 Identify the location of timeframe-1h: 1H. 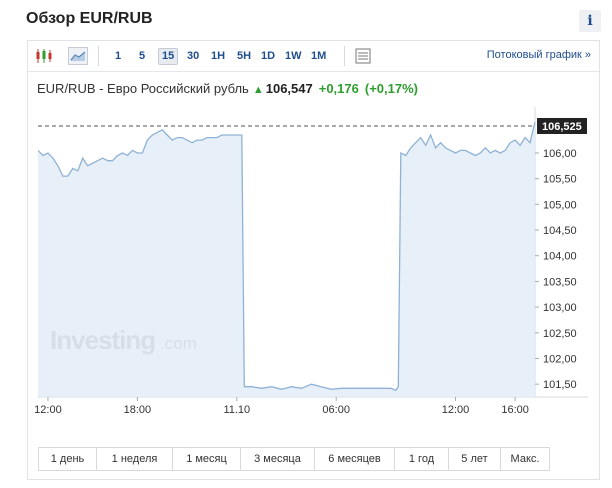
(218, 56).